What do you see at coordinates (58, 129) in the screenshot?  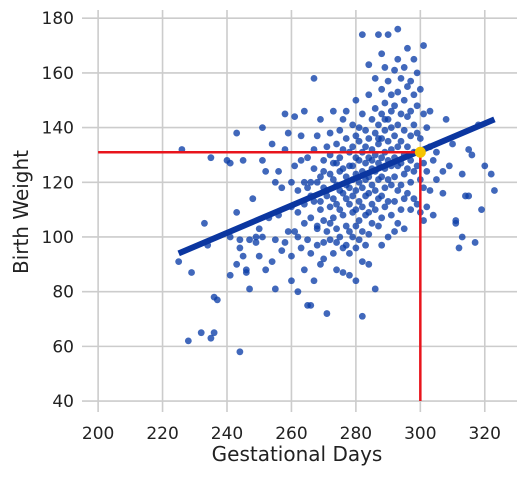 I see `y-tick-label: 140` at bounding box center [58, 129].